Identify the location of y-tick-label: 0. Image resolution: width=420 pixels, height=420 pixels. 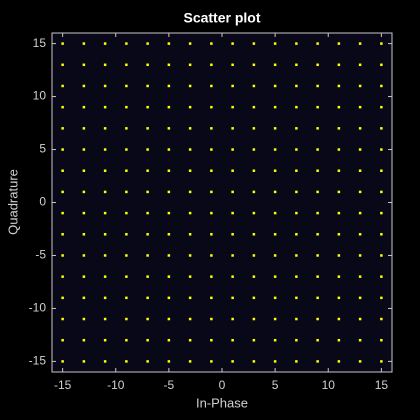
(42, 202).